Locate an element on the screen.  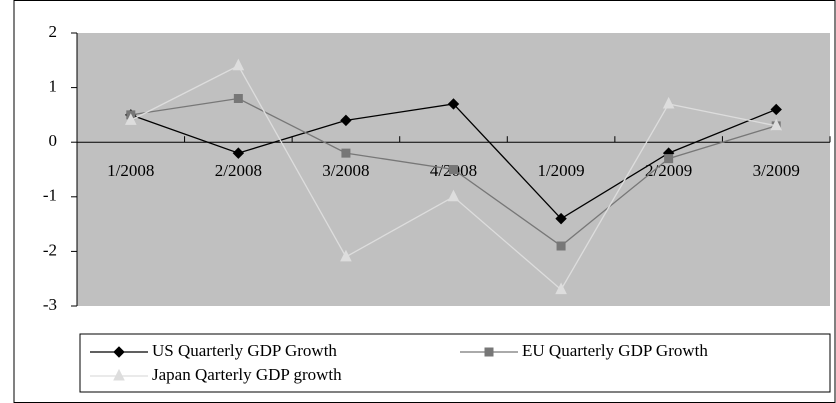
legend-box is located at coordinates (455, 363).